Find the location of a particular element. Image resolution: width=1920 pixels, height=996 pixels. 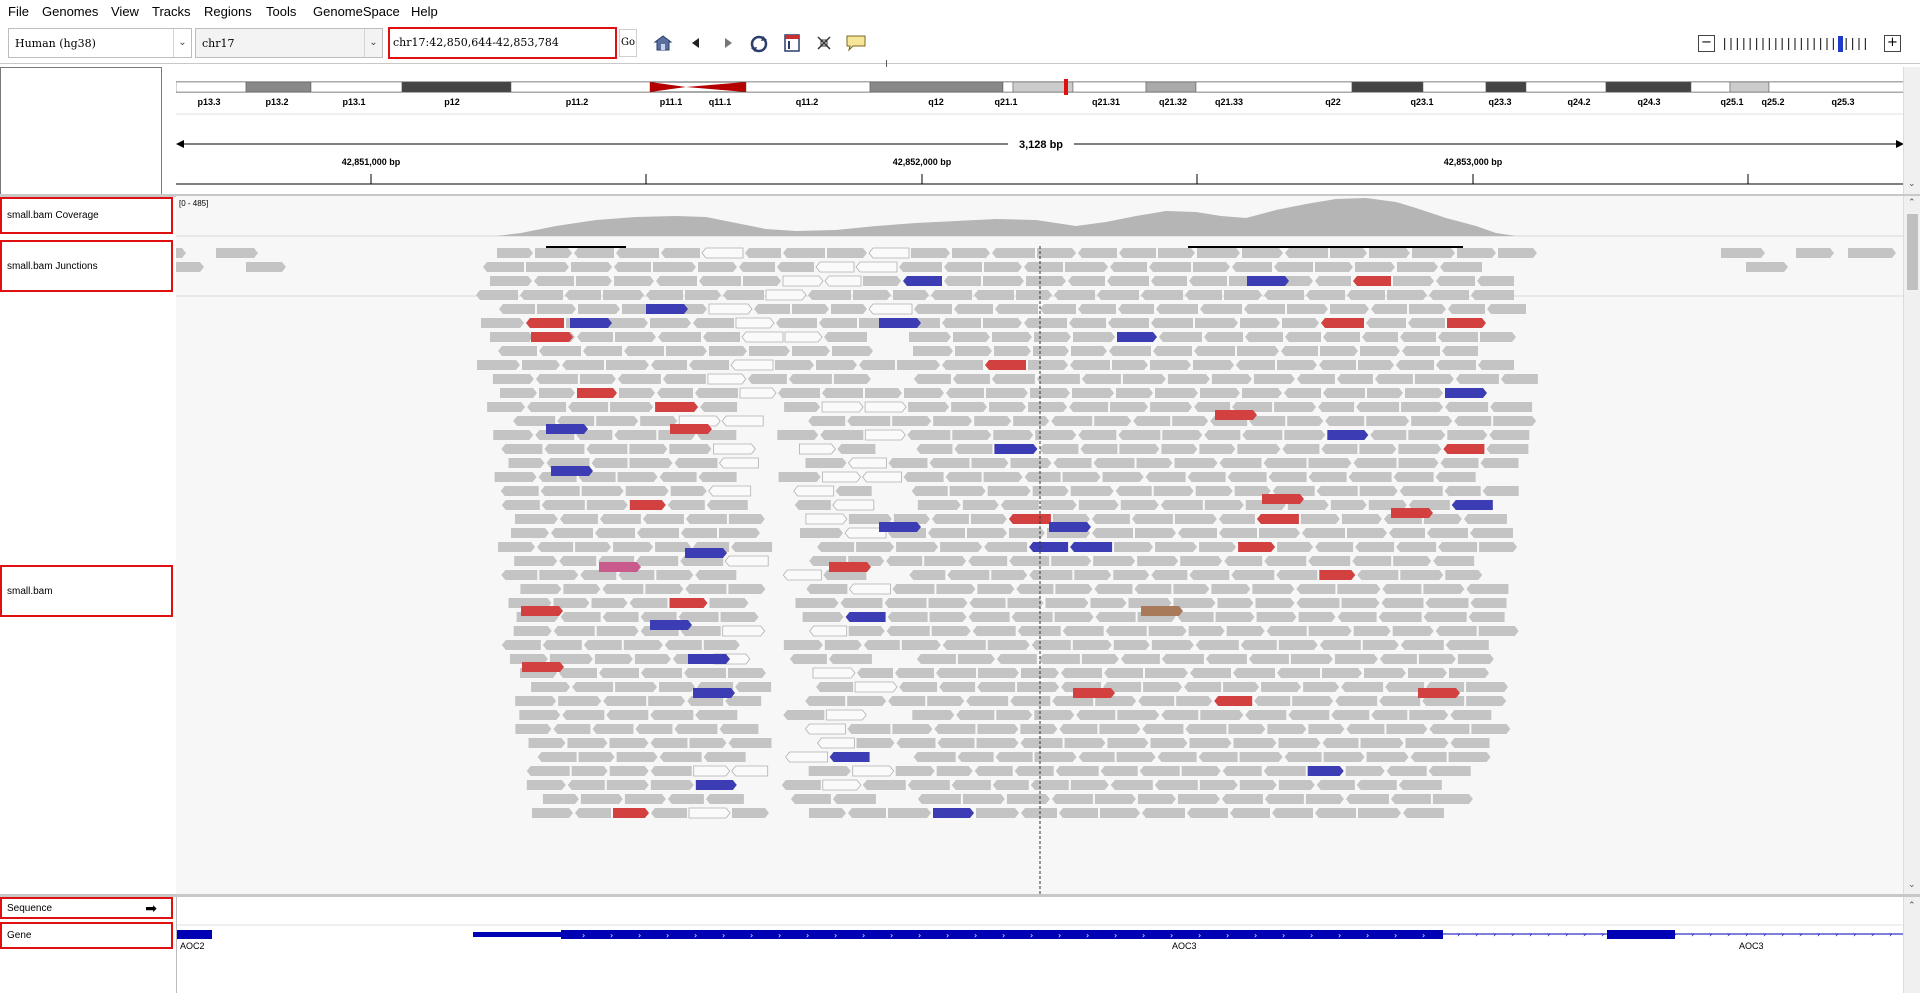

menu-file: File is located at coordinates (18, 11).